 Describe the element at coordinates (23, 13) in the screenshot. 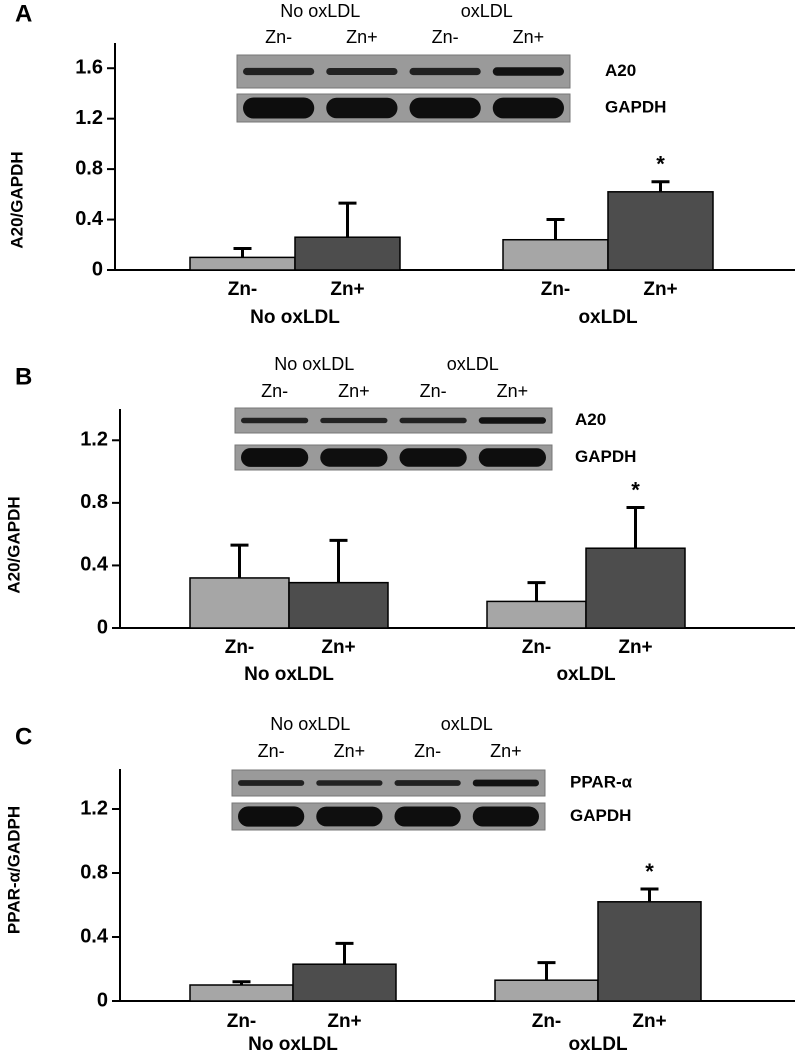

I see `panel-label: A` at that location.